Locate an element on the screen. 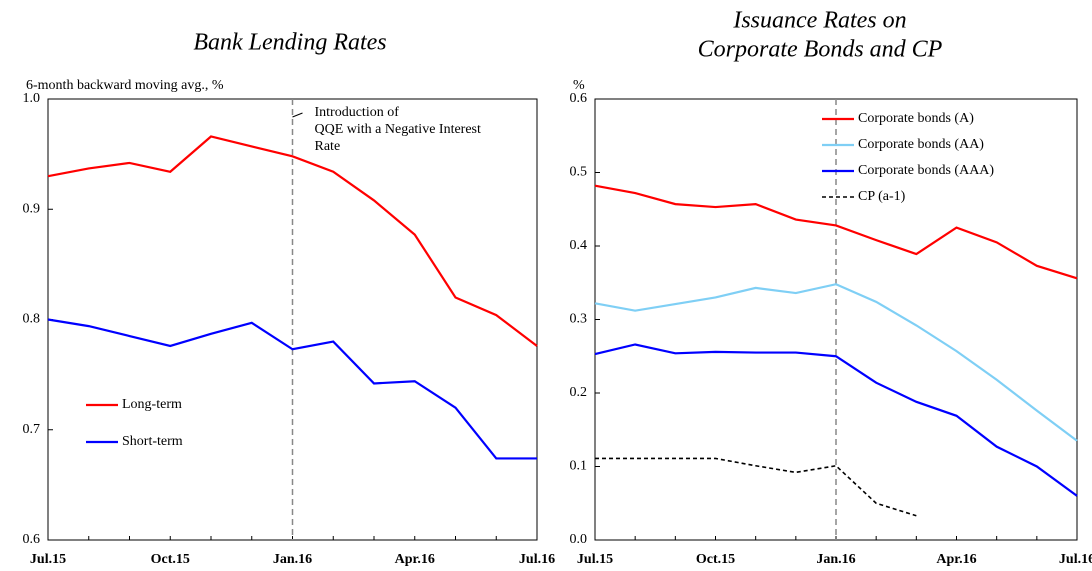 Image resolution: width=1092 pixels, height=571 pixels. y-tick-label: 0.8 is located at coordinates (32, 319).